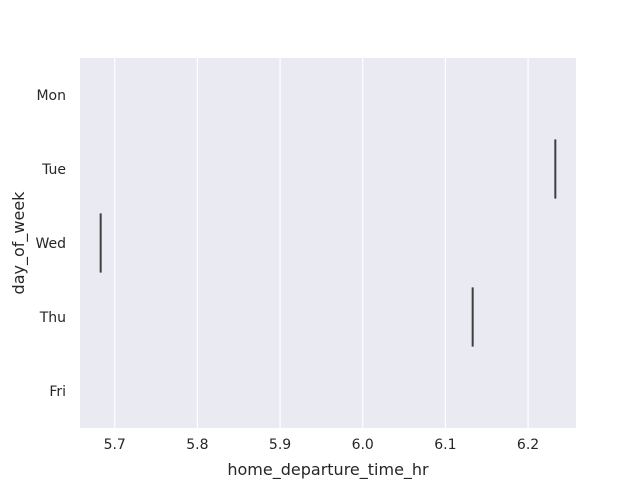  Describe the element at coordinates (528, 445) in the screenshot. I see `x-tick-label: 6.2` at that location.